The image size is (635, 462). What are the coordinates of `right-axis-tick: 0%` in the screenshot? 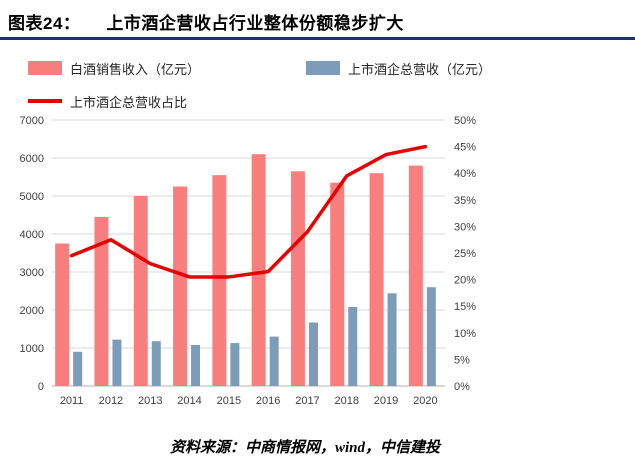 It's located at (462, 387).